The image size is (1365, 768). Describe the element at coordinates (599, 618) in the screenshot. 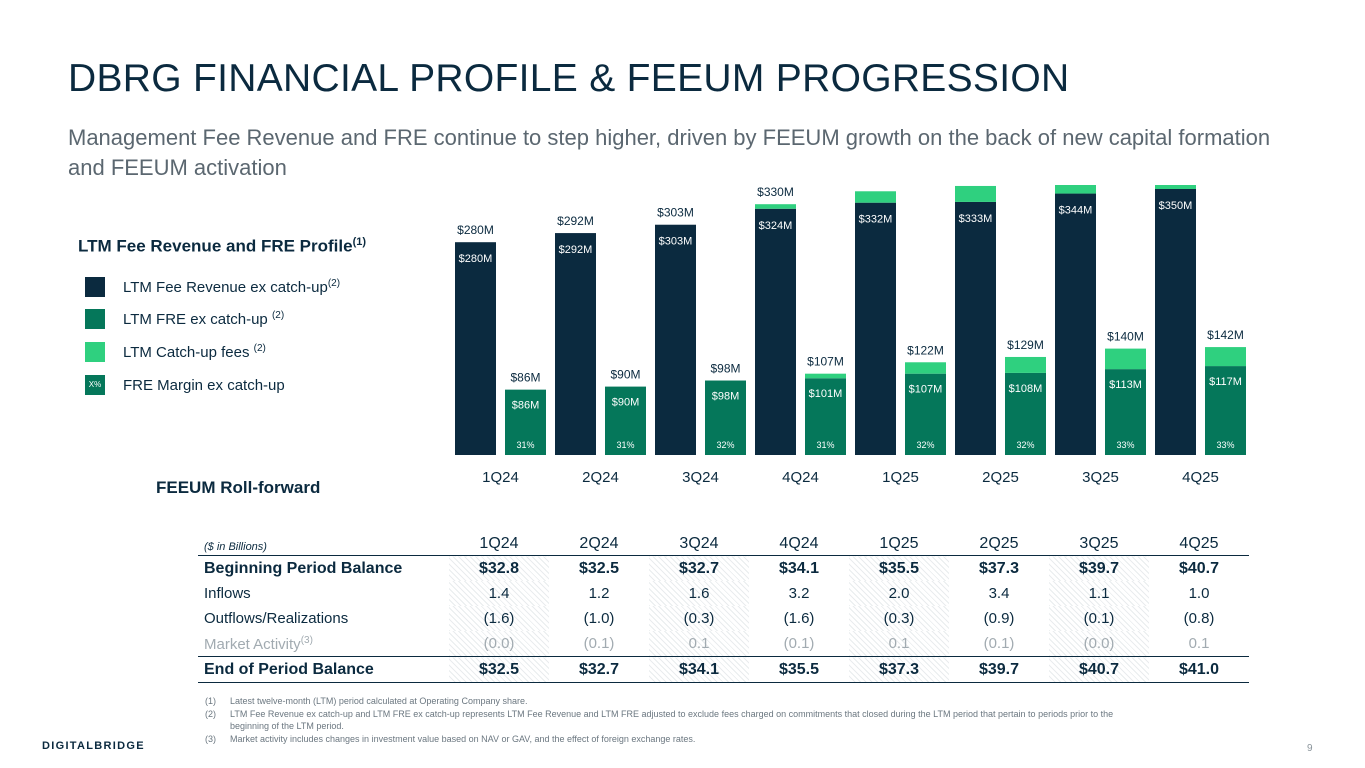

I see `table-cell: (1.0)` at that location.